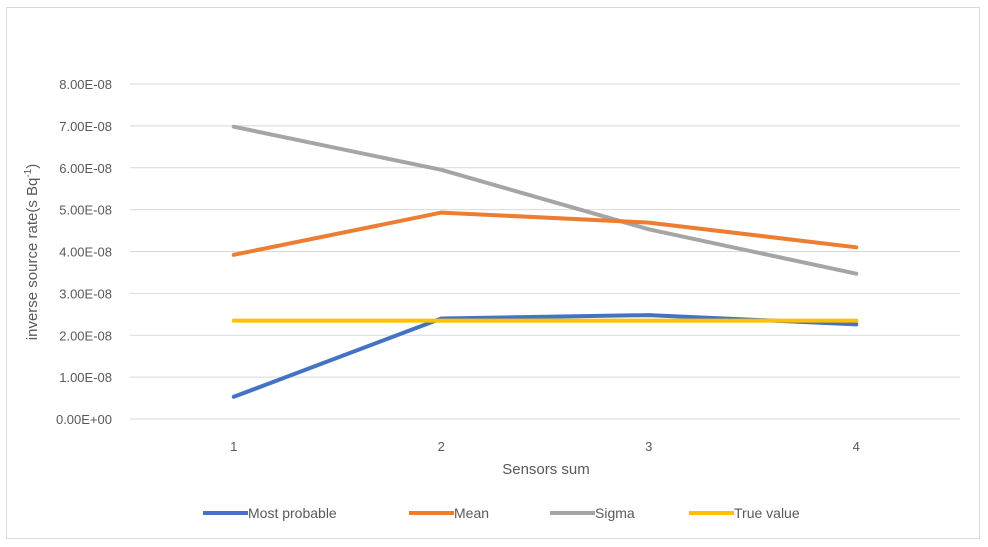 This screenshot has height=547, width=988. What do you see at coordinates (85, 84) in the screenshot?
I see `y-tick-label: 8.00E-08` at bounding box center [85, 84].